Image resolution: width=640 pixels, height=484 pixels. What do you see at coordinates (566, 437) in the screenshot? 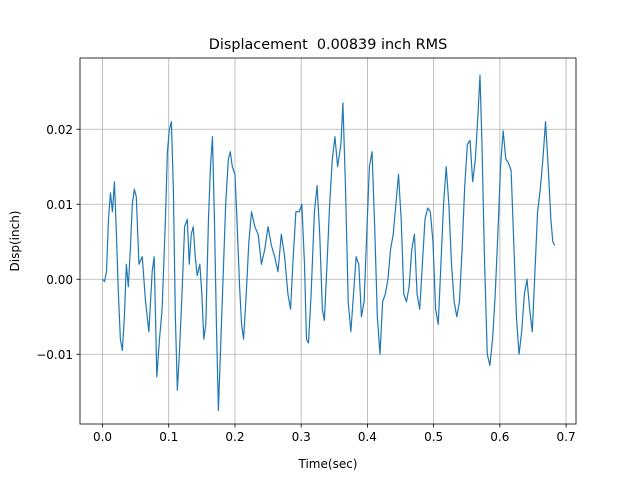
I see `x-tick-label: 0.7` at bounding box center [566, 437].